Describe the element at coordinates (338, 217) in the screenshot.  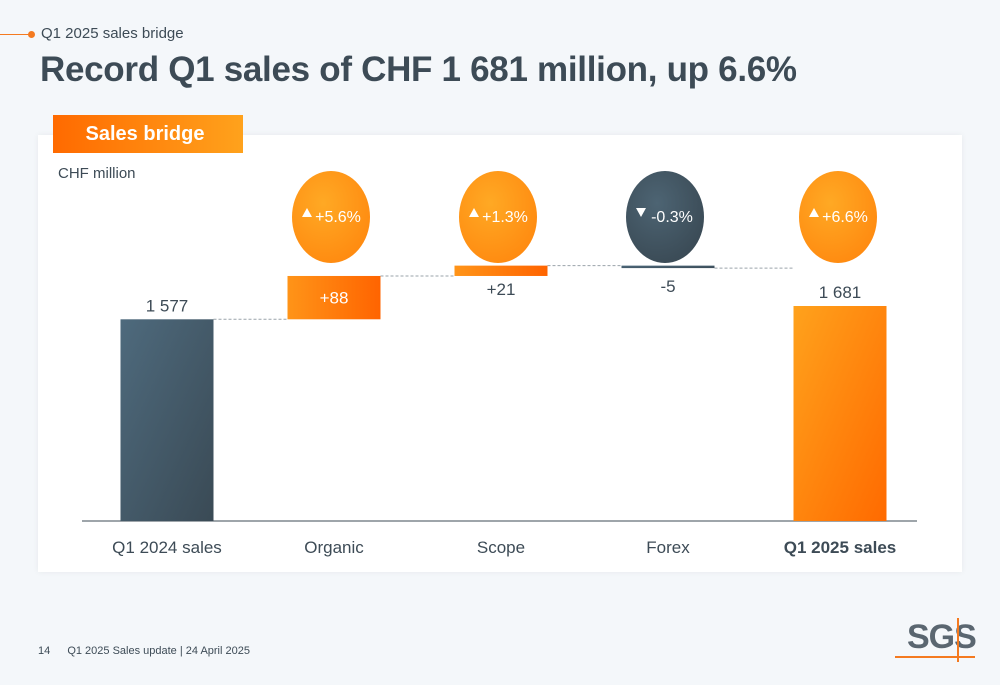
I see `growth-label: +5.6%` at that location.